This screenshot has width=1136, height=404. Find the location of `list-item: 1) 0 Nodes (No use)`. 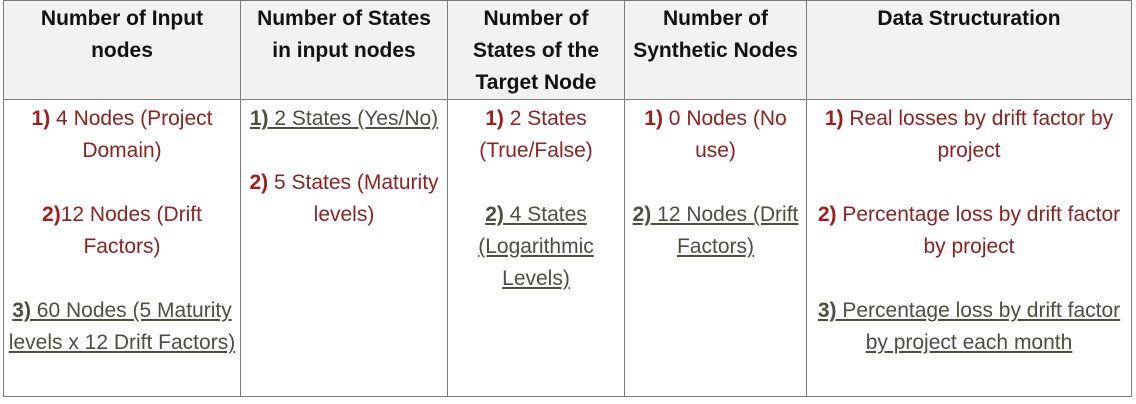

list-item: 1) 0 Nodes (No use) is located at coordinates (715, 135).